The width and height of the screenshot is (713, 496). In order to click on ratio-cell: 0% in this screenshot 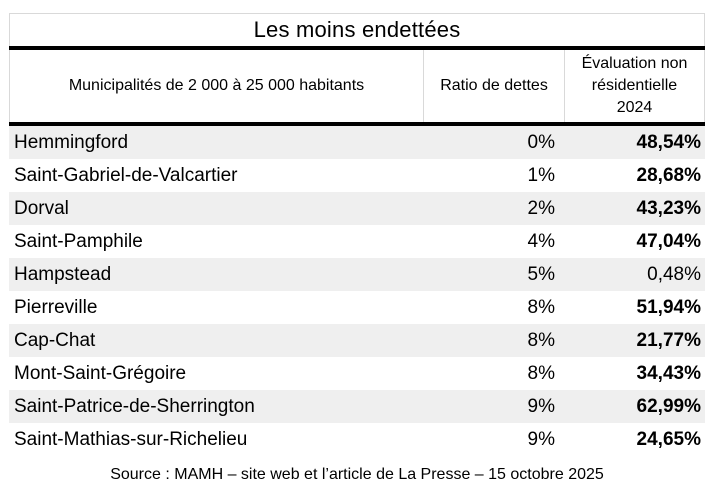, I will do `click(541, 142)`.